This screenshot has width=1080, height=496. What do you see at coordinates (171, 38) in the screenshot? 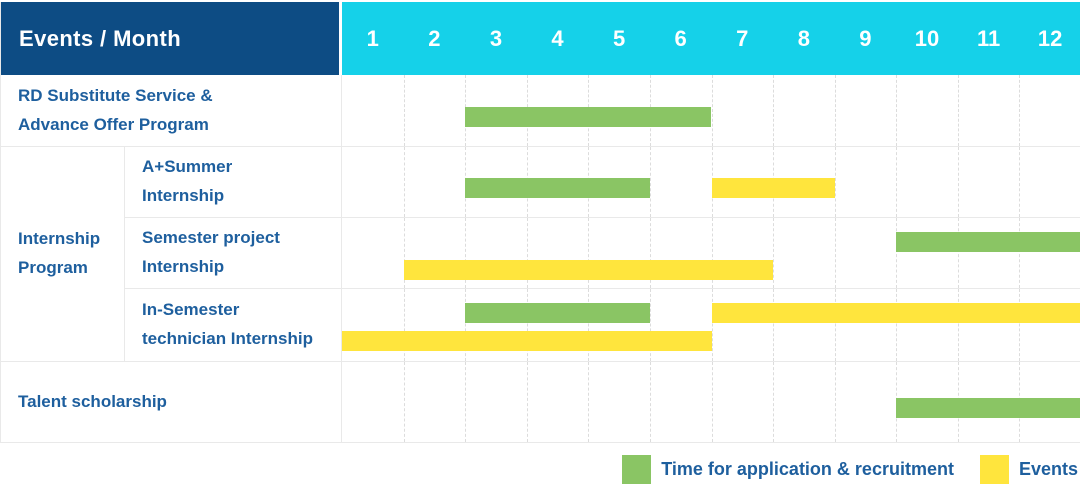
I see `table-title: Events / Month` at bounding box center [171, 38].